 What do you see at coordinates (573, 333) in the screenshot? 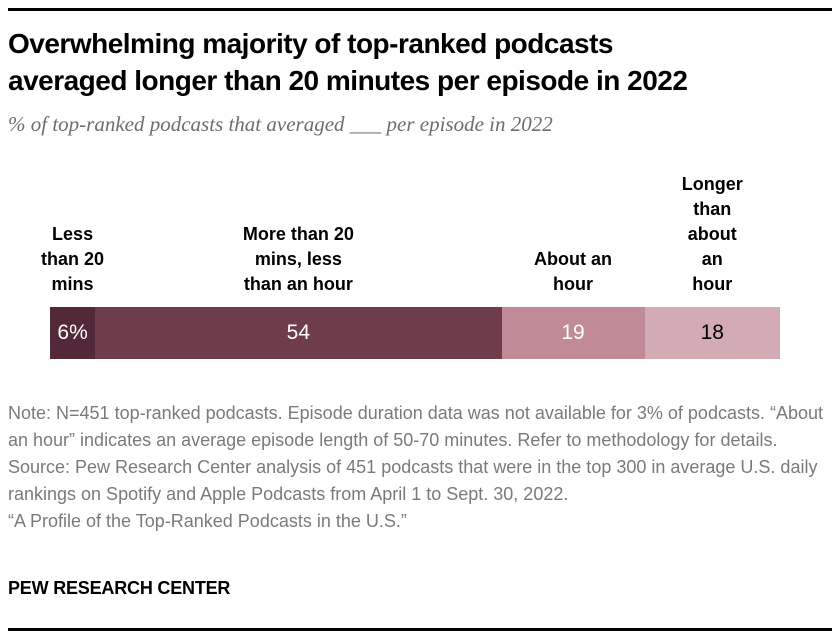
I see `bar-segment-2: 19` at bounding box center [573, 333].